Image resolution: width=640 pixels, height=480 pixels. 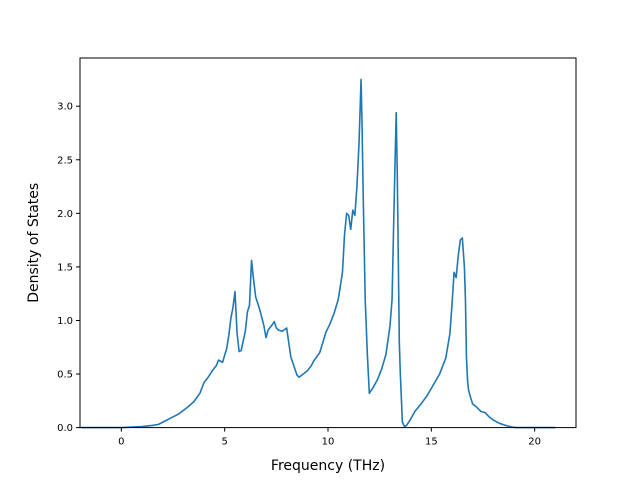 I want to click on x-tick-label: 0, so click(x=121, y=442).